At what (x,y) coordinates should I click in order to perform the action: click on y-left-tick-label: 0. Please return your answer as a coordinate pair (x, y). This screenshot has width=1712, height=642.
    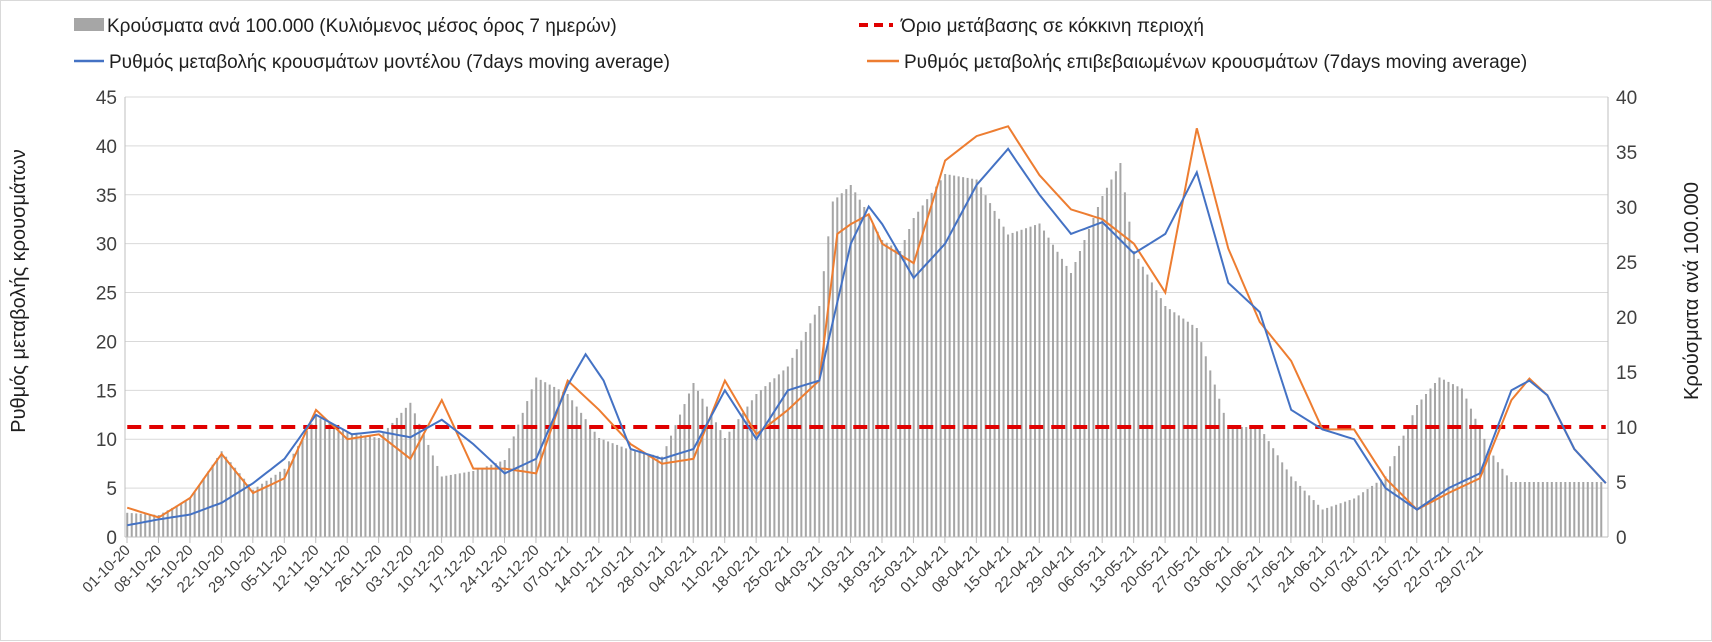
    Looking at the image, I should click on (111, 538).